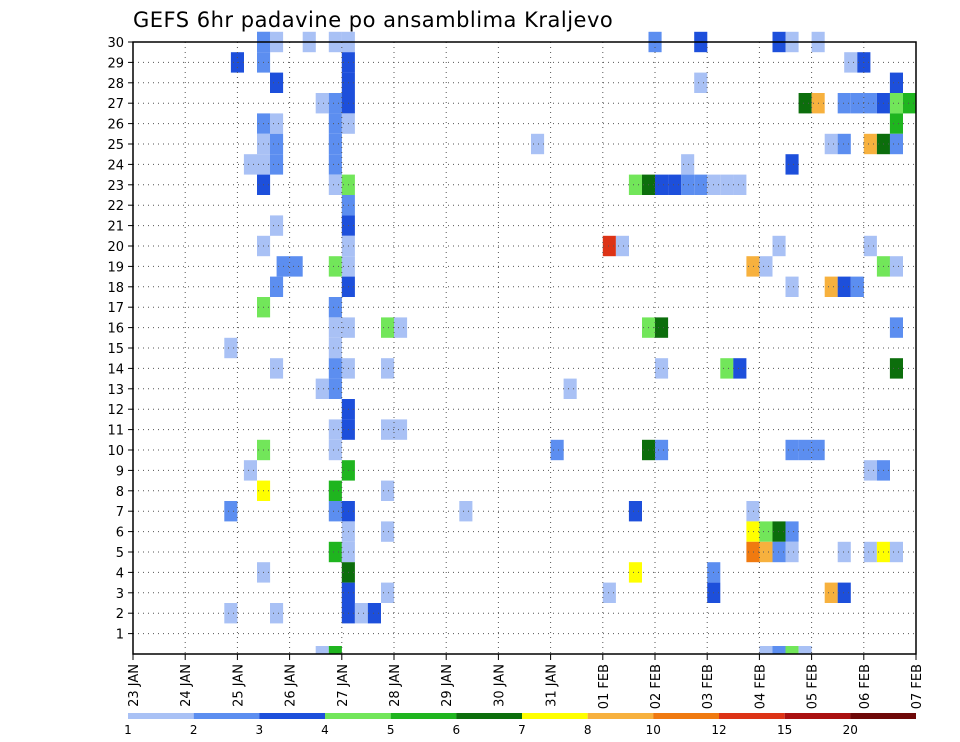 This screenshot has width=960, height=742. Describe the element at coordinates (120, 492) in the screenshot. I see `y-tick-label: 8` at that location.